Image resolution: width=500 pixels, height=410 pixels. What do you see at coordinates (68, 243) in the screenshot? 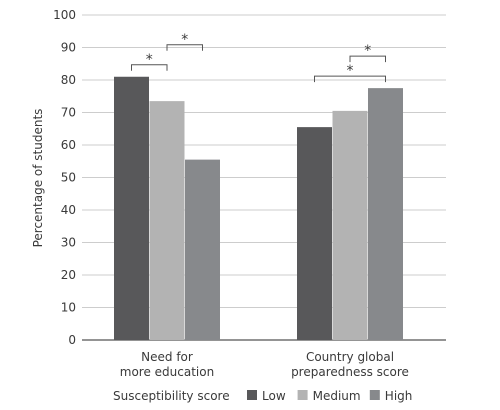
I see `y-tick-label: 30` at bounding box center [68, 243].